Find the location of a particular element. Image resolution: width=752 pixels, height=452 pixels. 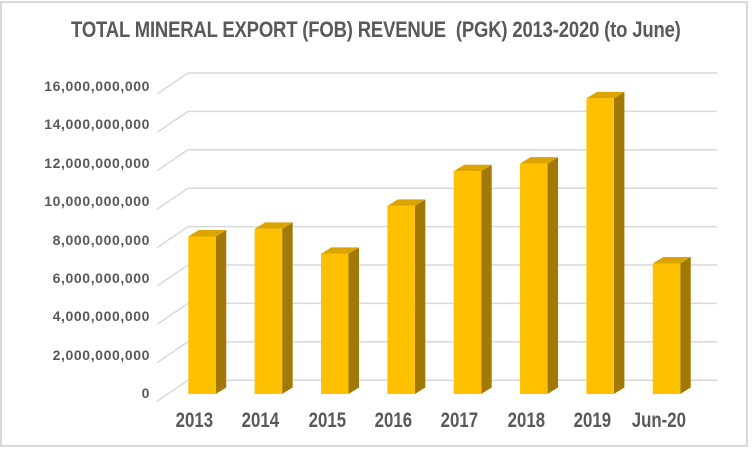

x-axis-label-text: 2016 is located at coordinates (393, 420).